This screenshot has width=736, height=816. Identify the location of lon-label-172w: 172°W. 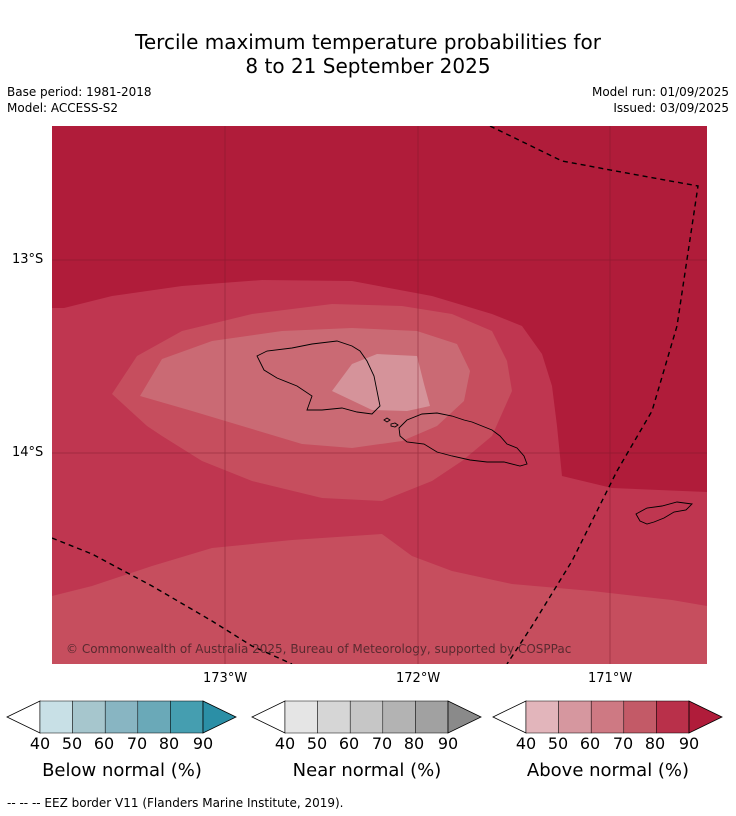
(418, 678).